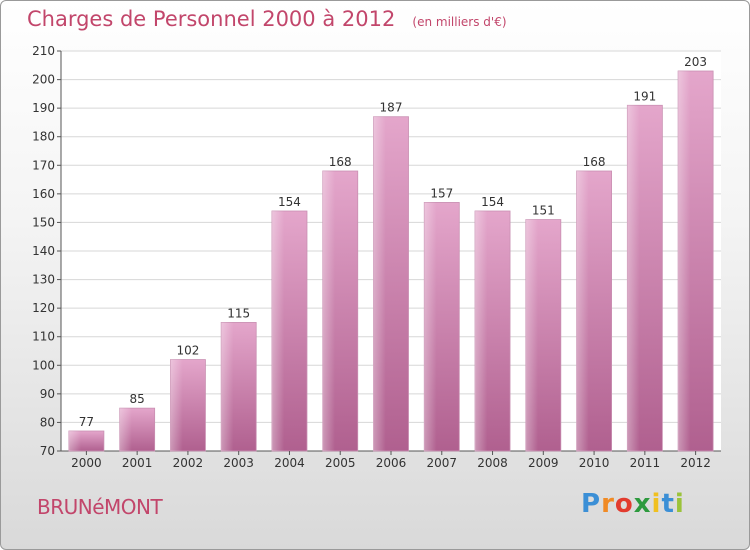  I want to click on y-tick-label: 70, so click(47, 451).